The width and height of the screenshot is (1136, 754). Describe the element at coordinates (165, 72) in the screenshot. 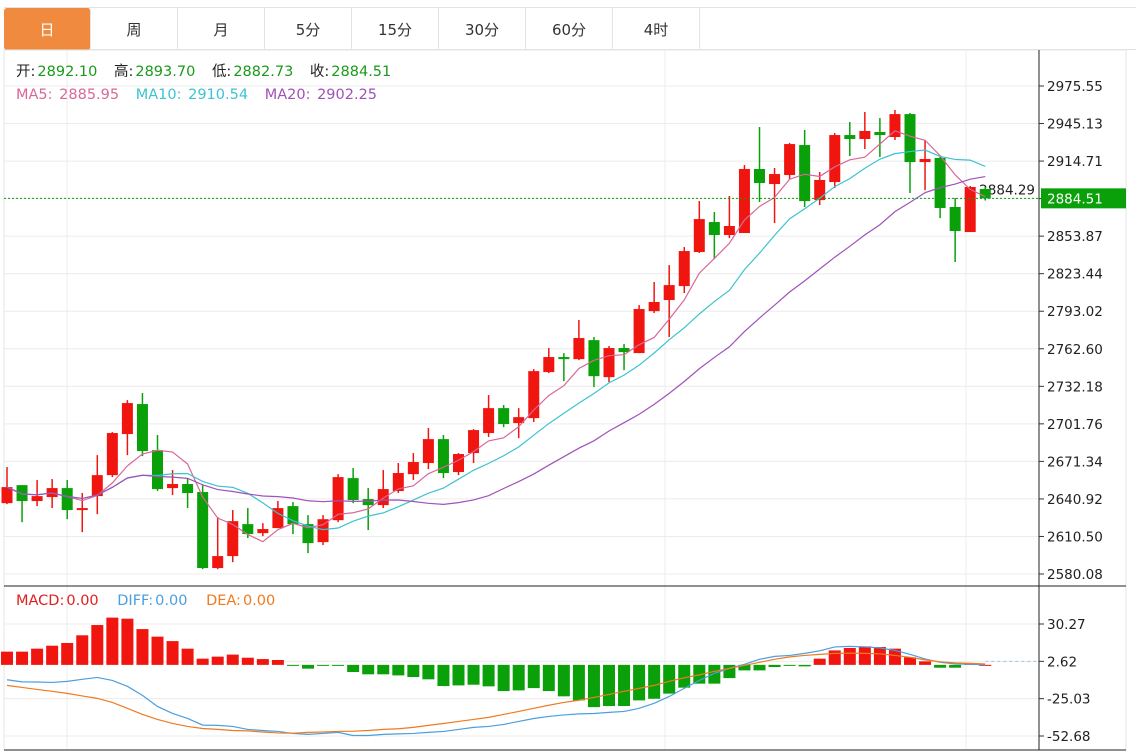

I see `high-value: 2893.70` at that location.